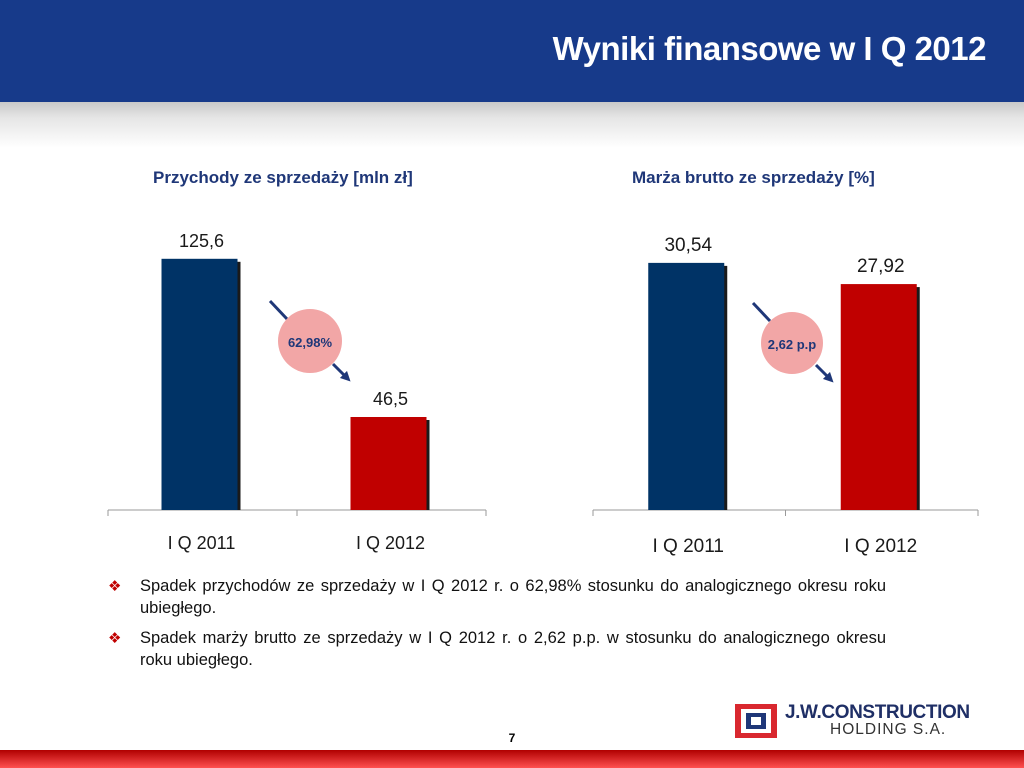 This screenshot has width=1024, height=768. What do you see at coordinates (753, 177) in the screenshot?
I see `right-chart-title: Marża brutto ze sprzedaży [%]` at bounding box center [753, 177].